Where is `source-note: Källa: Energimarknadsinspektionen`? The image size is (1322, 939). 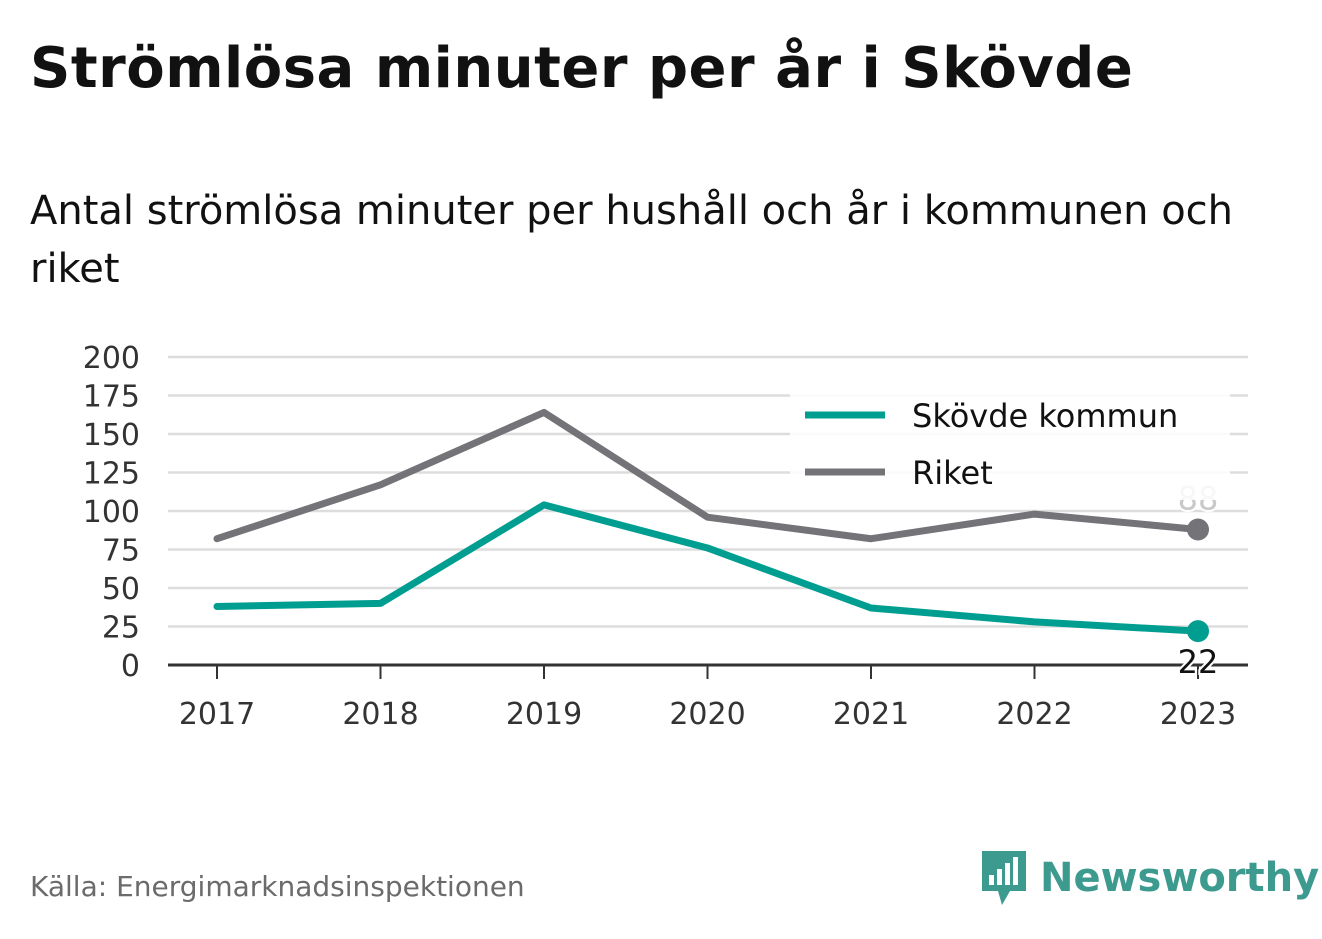
source-note: Källa: Energimarknadsinspektionen is located at coordinates (277, 886).